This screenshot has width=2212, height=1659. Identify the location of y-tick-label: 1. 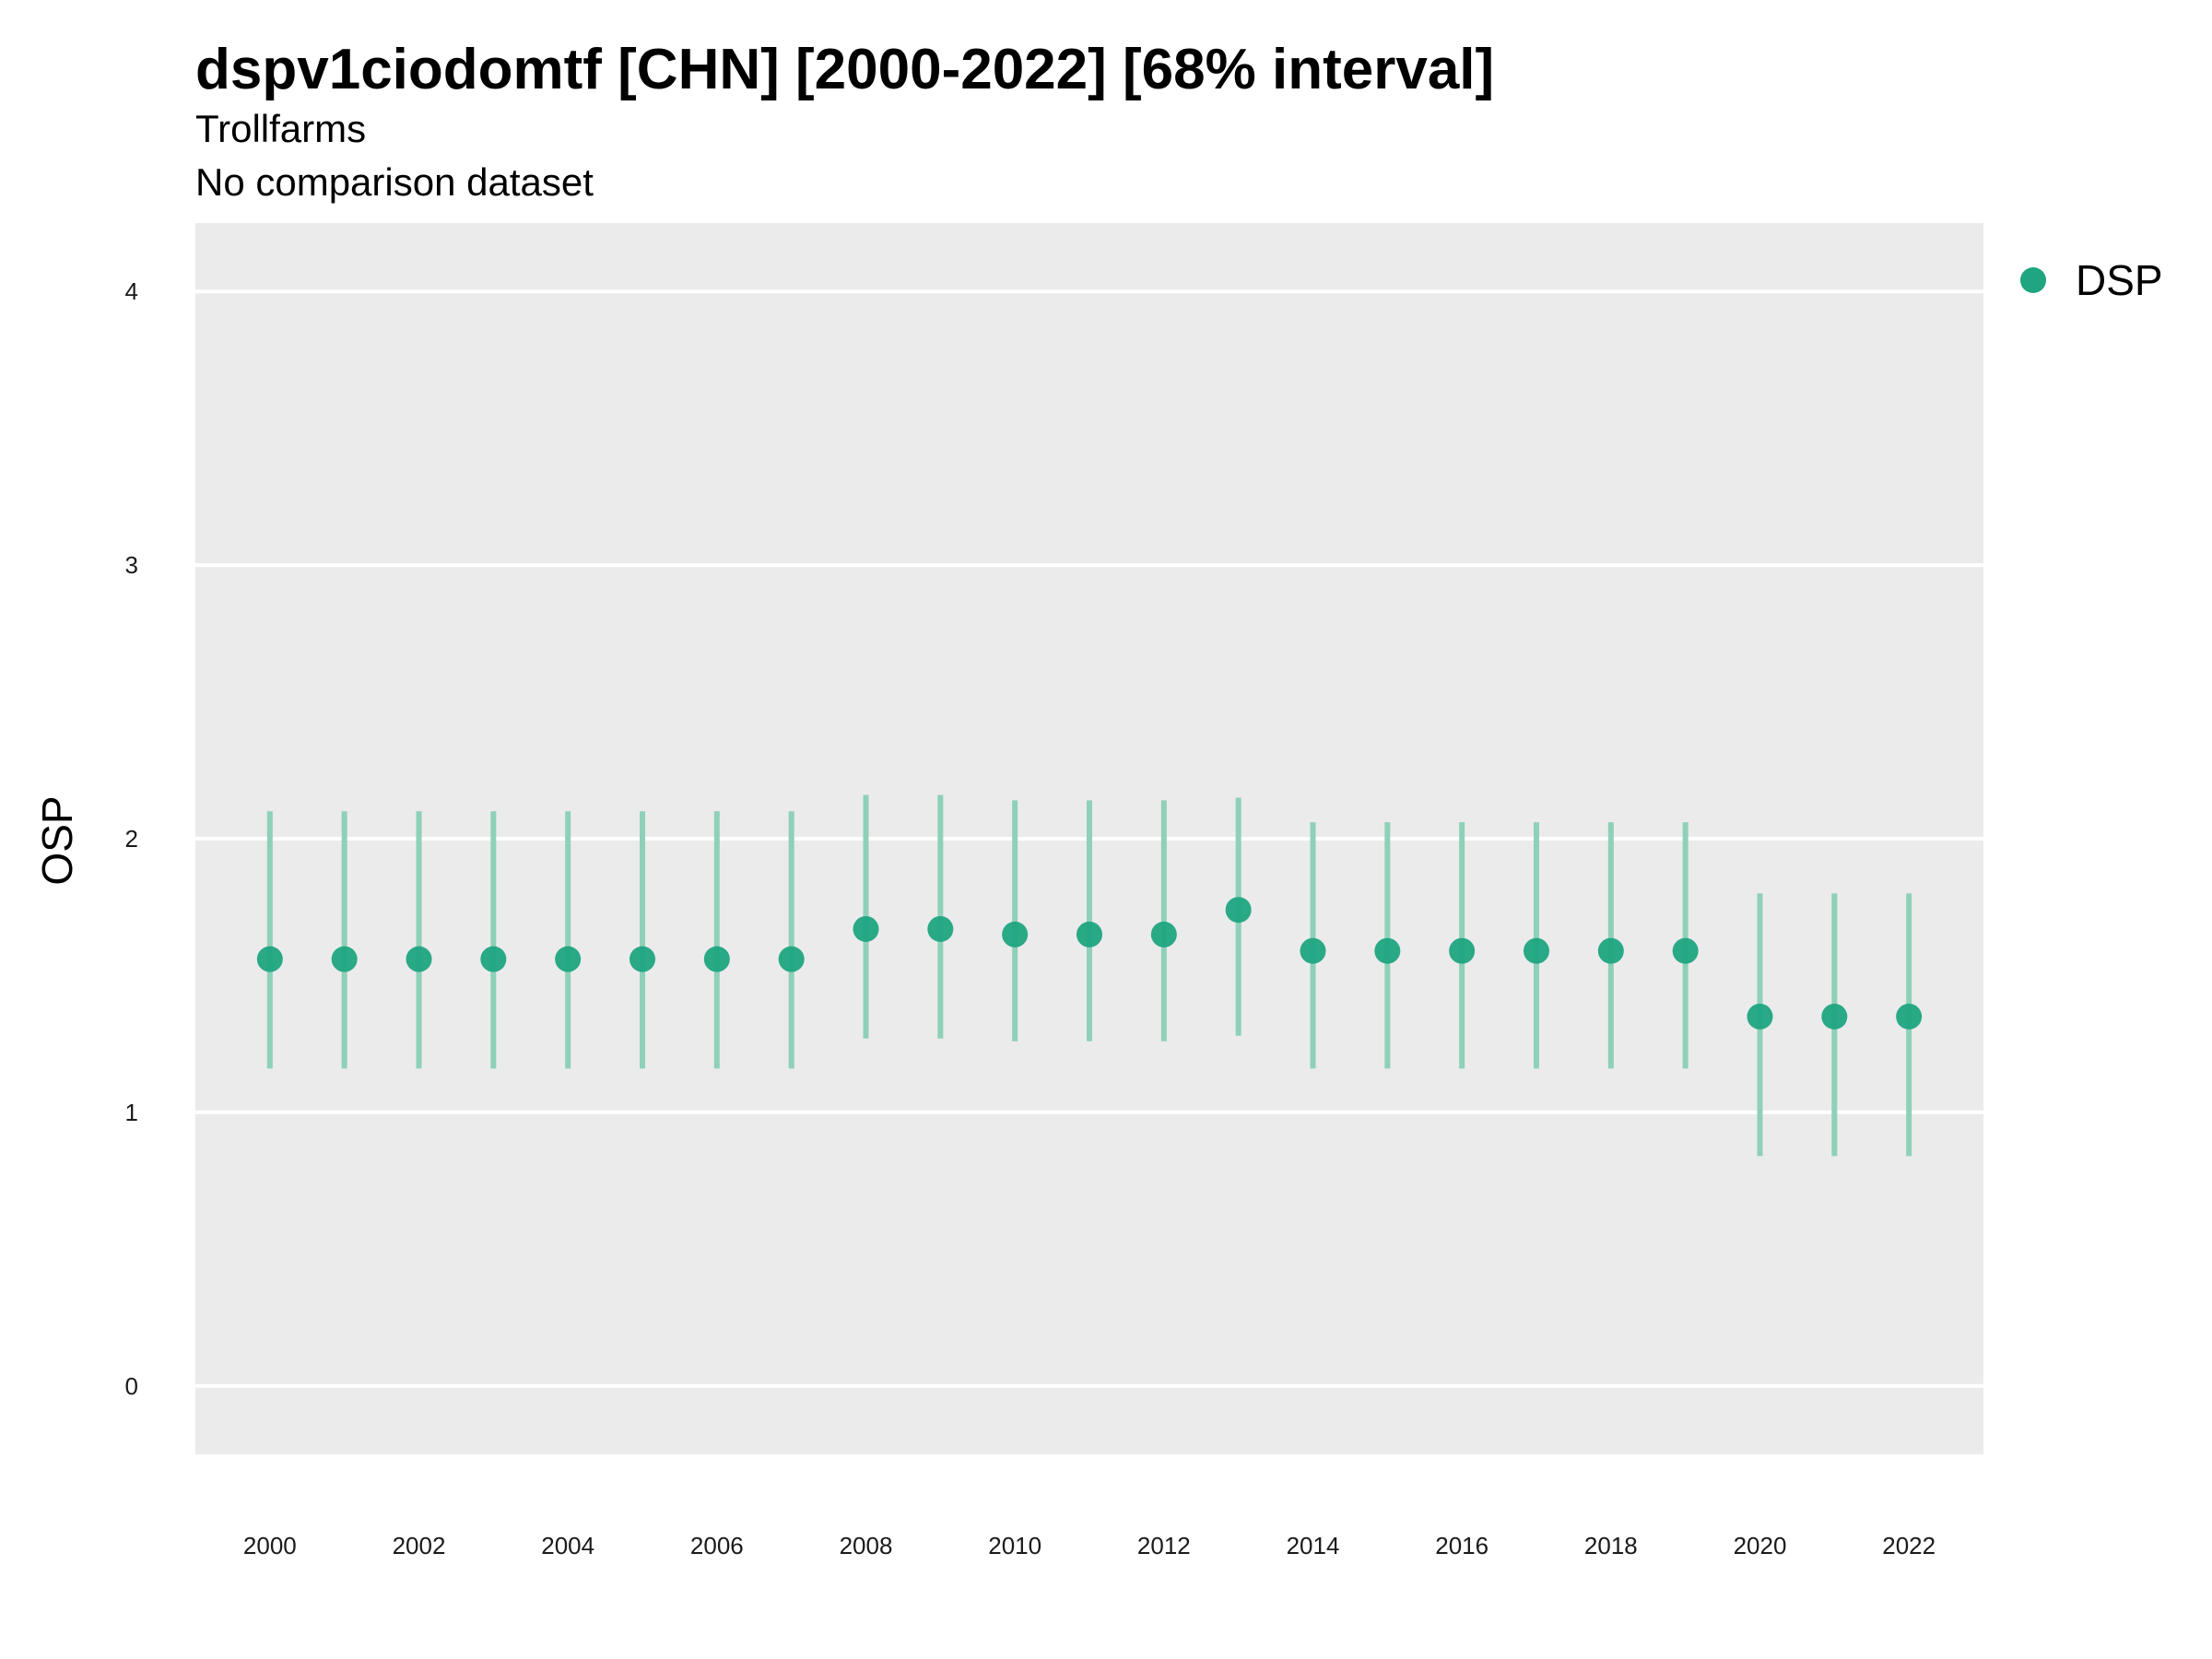
(131, 1112).